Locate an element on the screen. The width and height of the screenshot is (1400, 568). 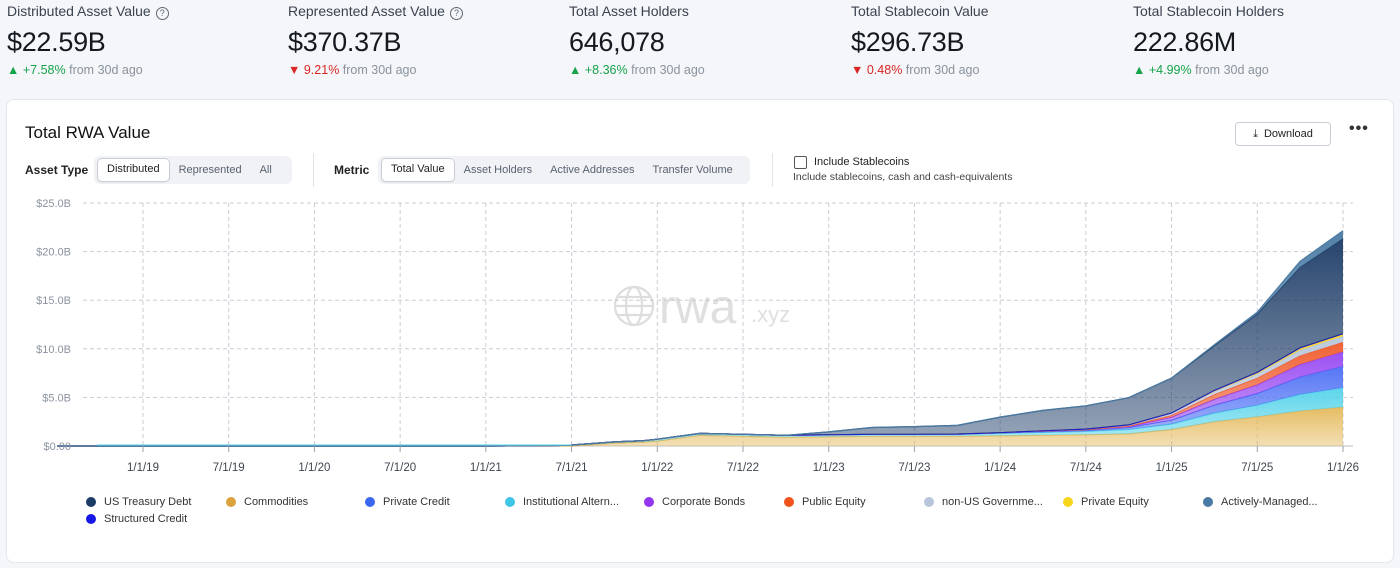
watermark: rwa .xyz is located at coordinates (701, 307).